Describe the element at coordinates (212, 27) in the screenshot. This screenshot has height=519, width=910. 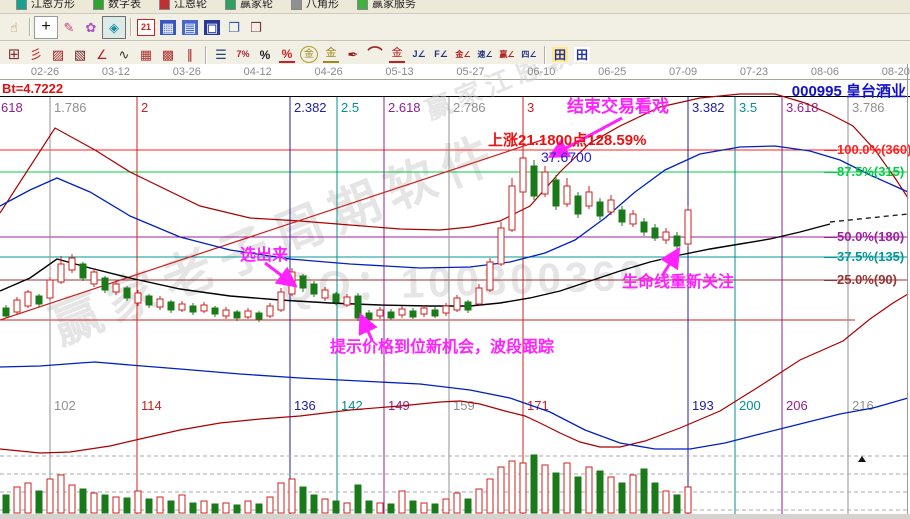
I see `save-icon: ▣` at that location.